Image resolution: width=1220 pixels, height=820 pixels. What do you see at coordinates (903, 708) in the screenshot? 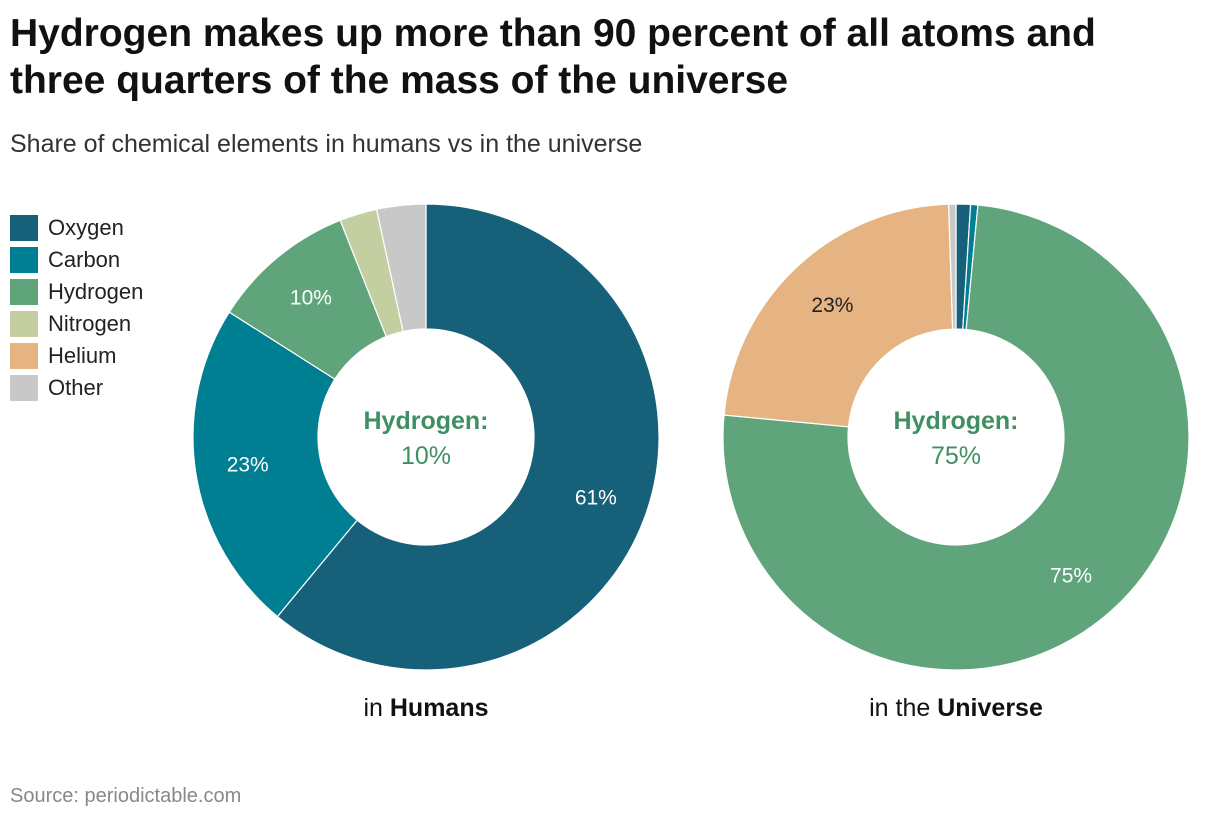
I see `caption-prefix: in the` at bounding box center [903, 708].